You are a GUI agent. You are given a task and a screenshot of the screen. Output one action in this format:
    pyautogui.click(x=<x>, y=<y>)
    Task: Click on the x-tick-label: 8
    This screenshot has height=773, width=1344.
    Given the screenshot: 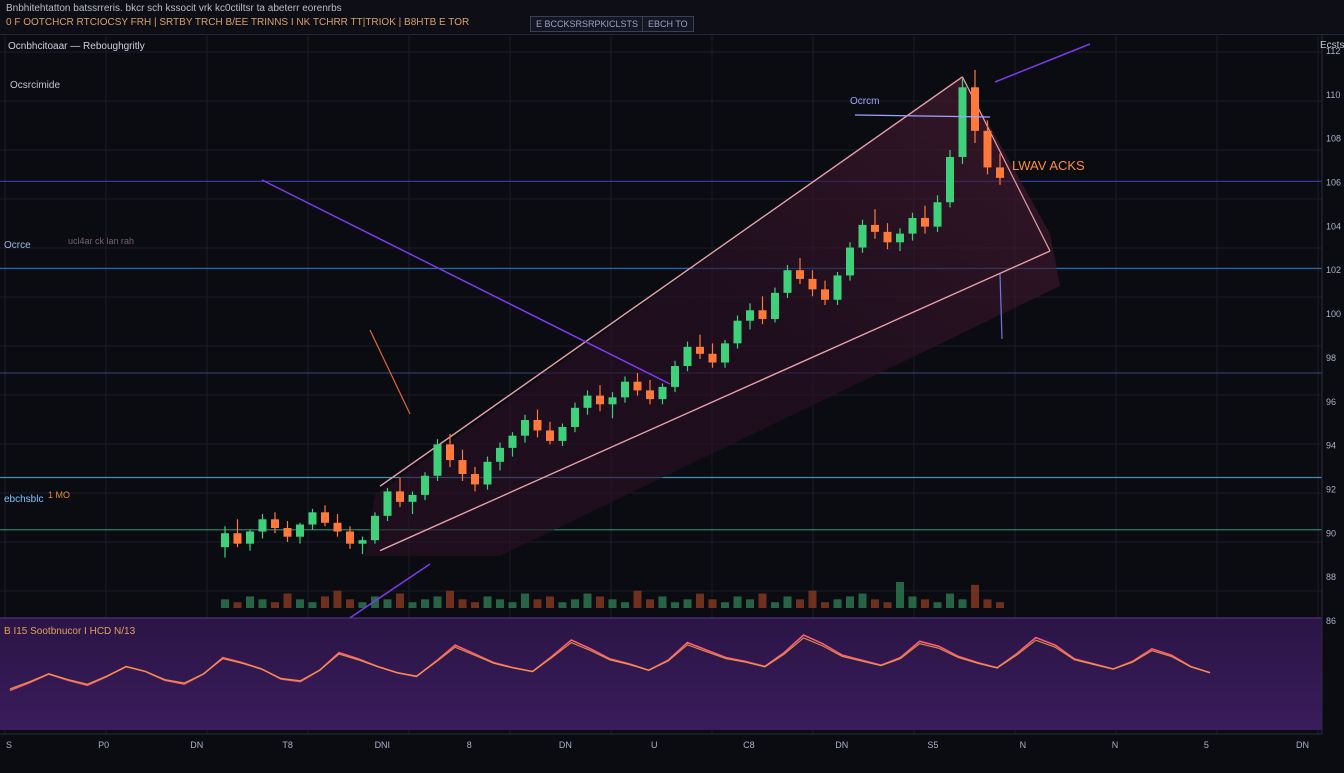 What is the action you would take?
    pyautogui.click(x=469, y=745)
    